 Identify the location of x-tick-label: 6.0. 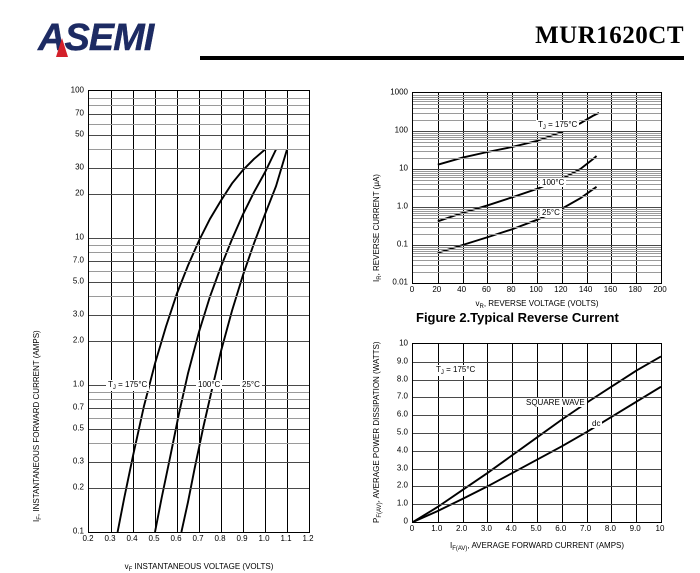
(561, 528).